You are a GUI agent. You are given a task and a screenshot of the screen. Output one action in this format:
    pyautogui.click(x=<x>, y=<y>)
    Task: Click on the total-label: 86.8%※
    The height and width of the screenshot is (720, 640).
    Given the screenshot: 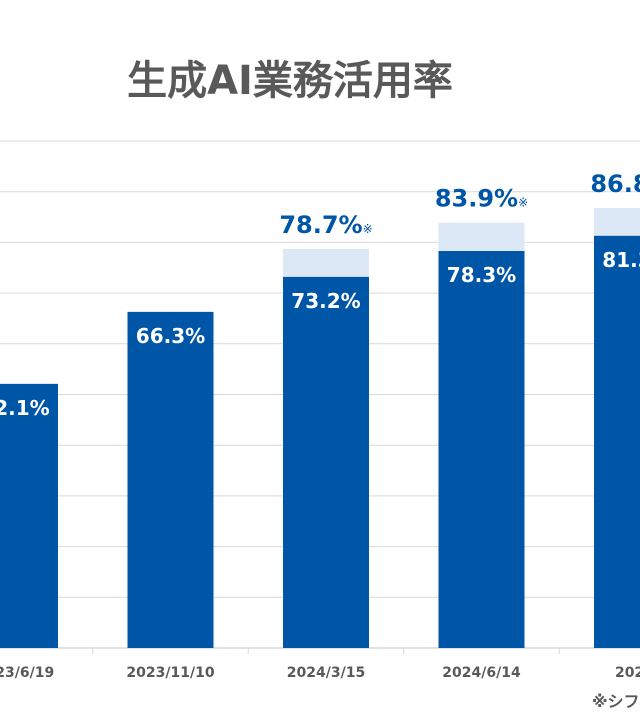 What is the action you would take?
    pyautogui.click(x=615, y=184)
    